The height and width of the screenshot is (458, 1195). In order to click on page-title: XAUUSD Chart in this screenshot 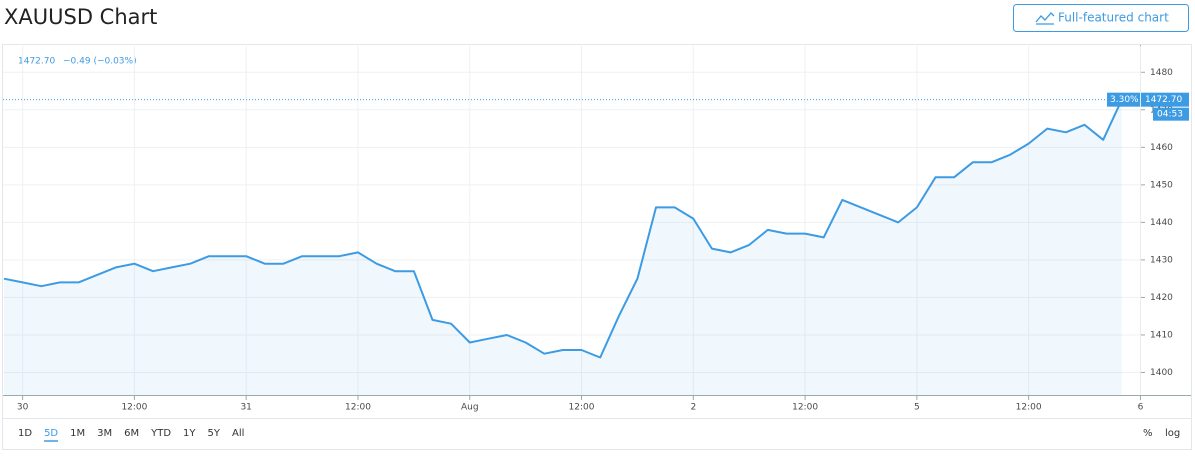, I will do `click(80, 17)`.